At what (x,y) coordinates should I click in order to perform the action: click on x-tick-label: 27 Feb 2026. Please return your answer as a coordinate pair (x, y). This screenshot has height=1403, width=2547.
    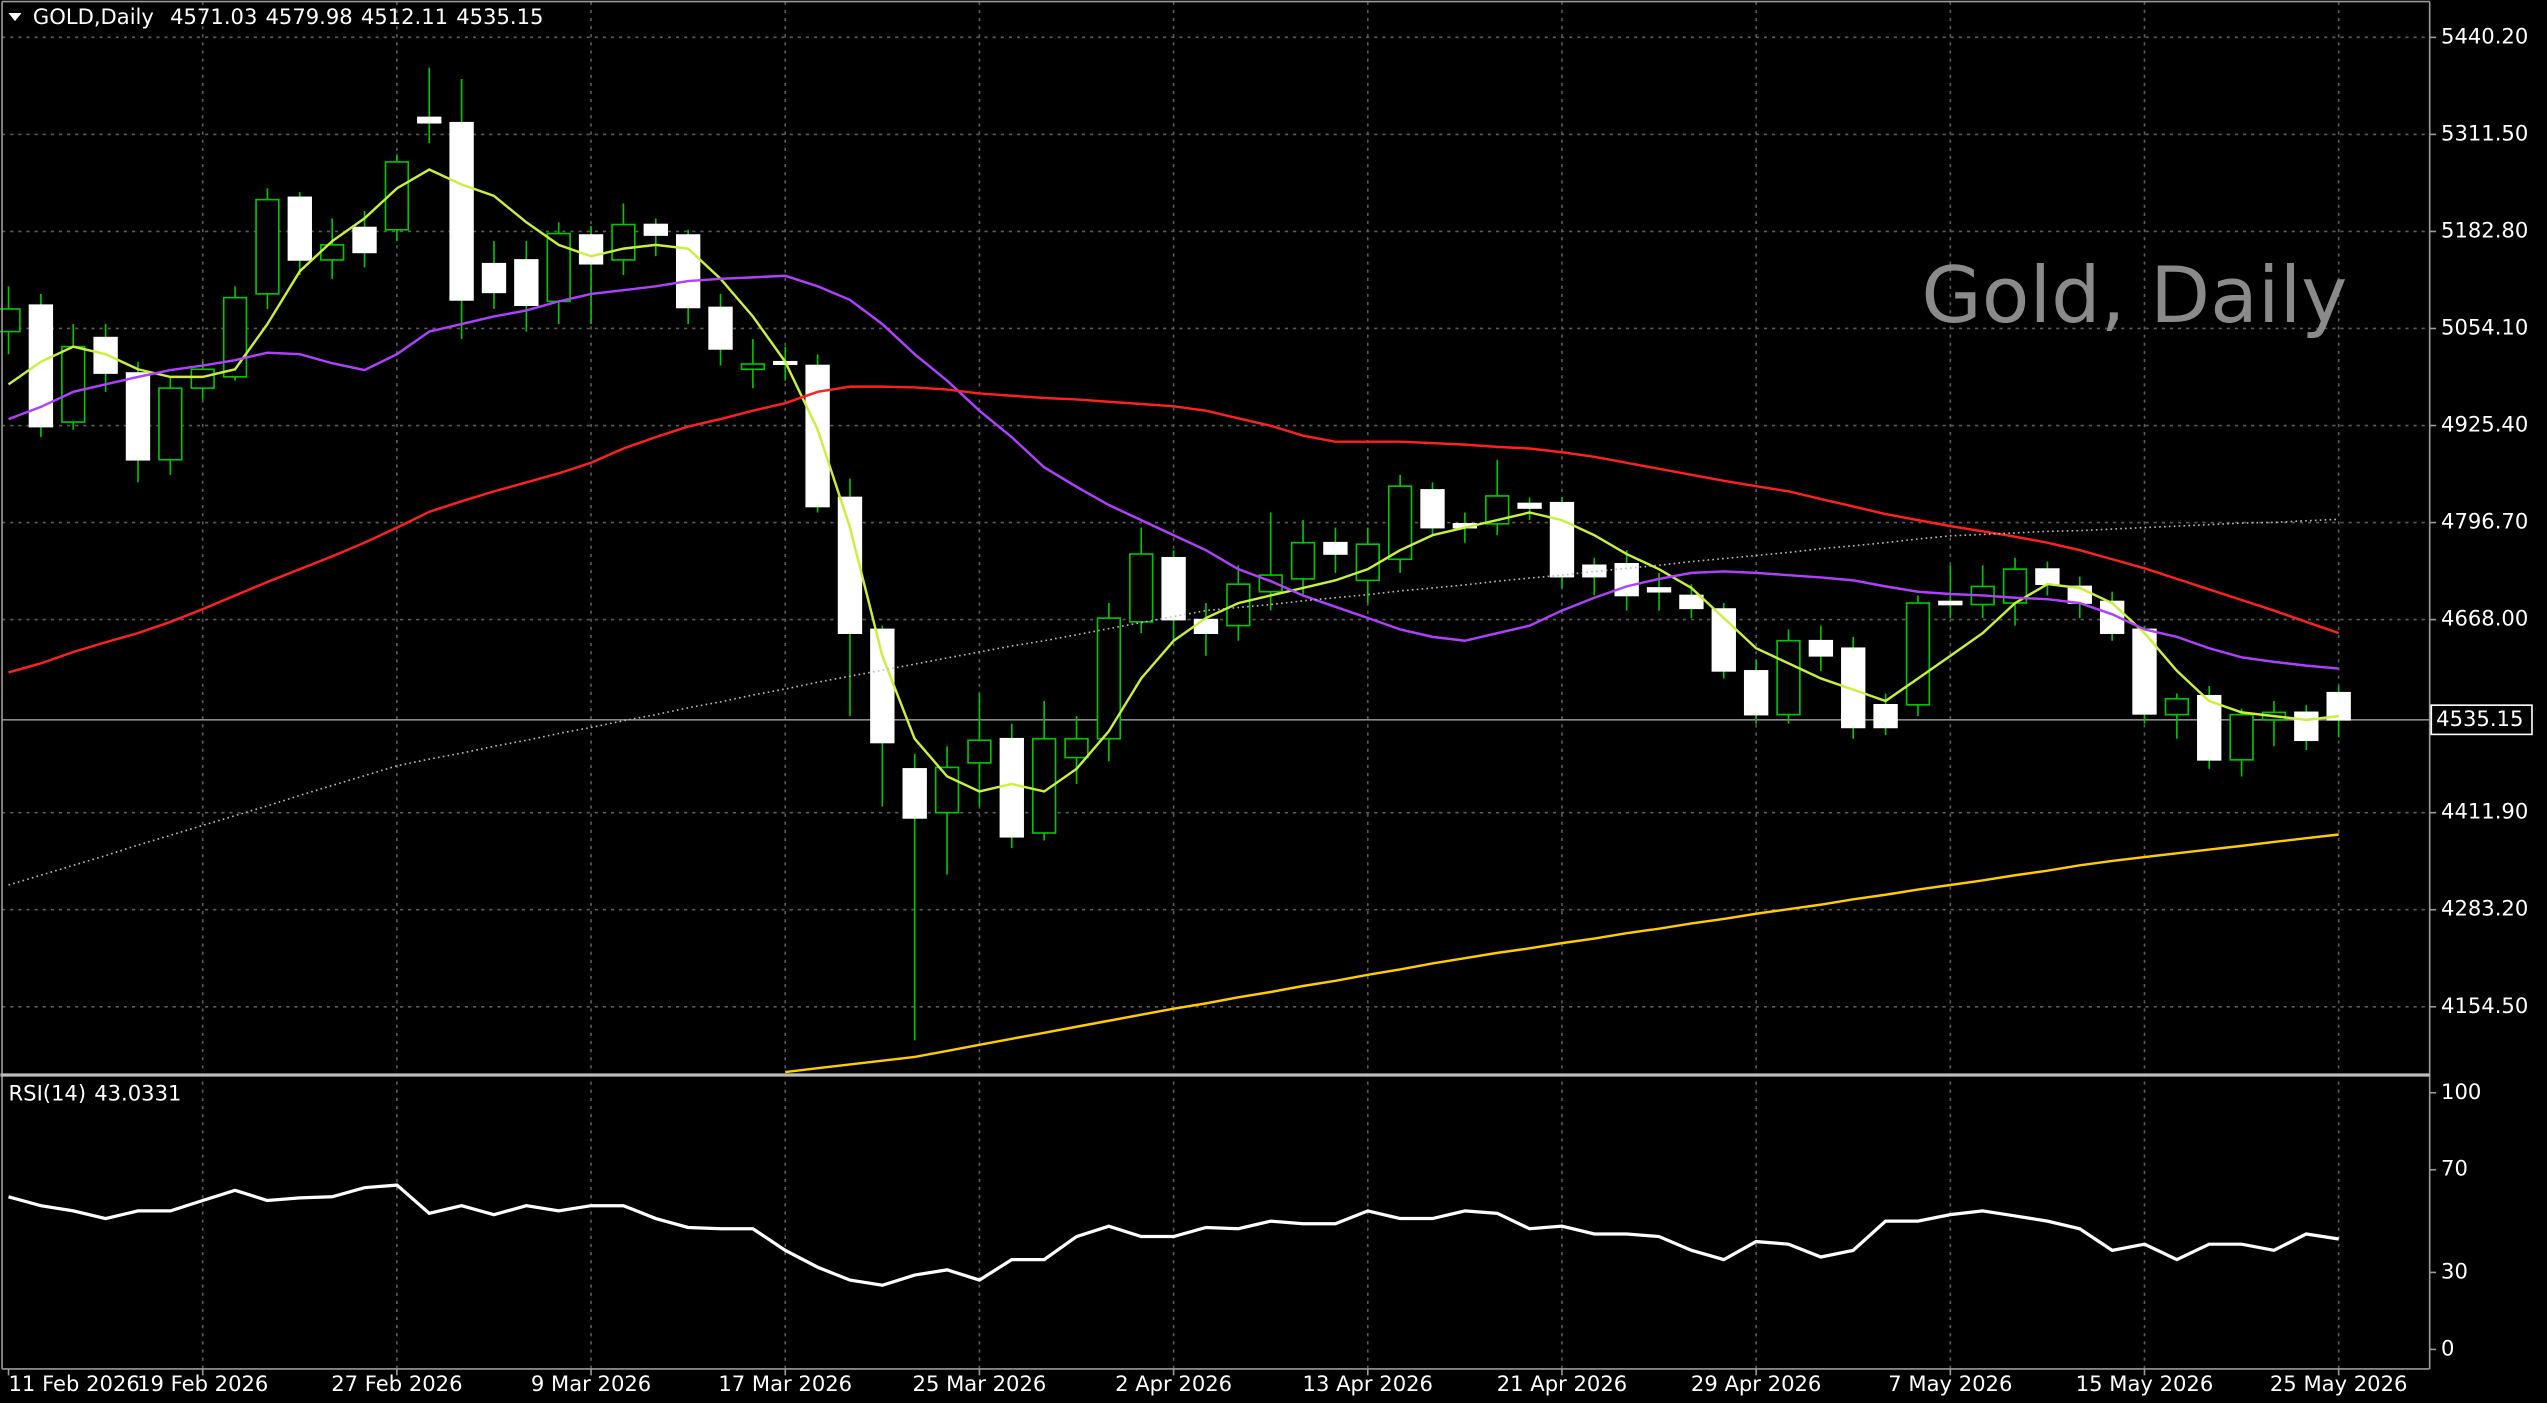
    Looking at the image, I should click on (396, 1383).